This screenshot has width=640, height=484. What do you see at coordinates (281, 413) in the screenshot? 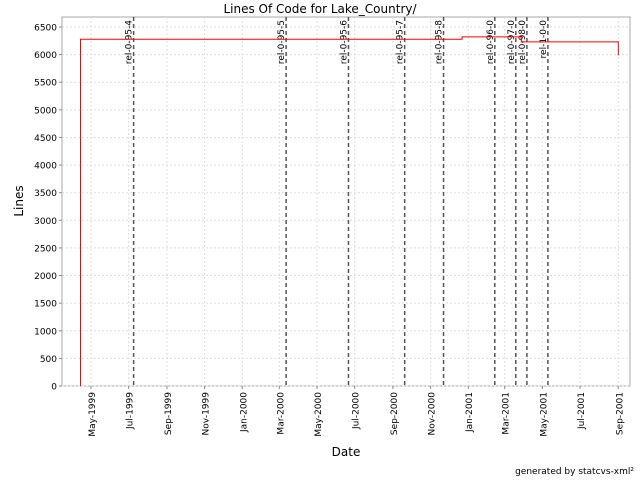
I see `x-tick-label: Mar-2000` at bounding box center [281, 413].